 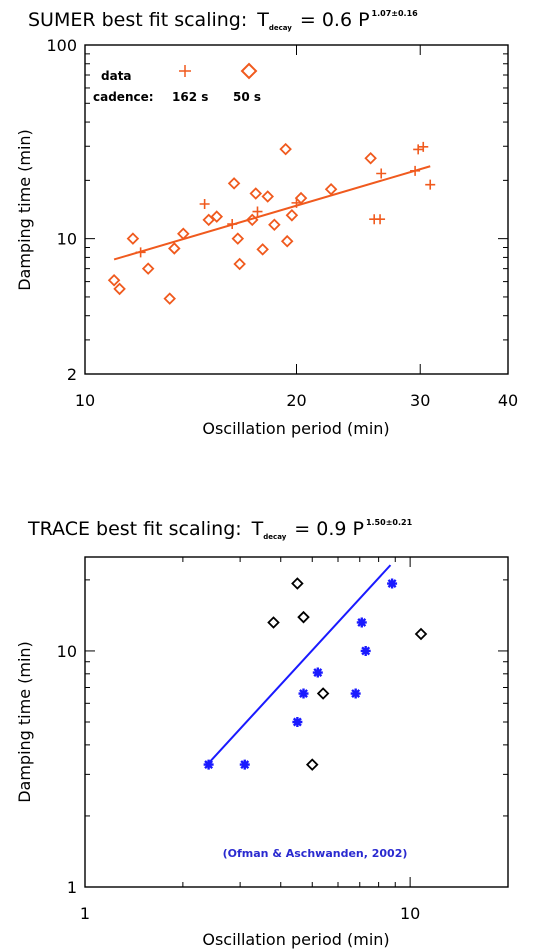 What do you see at coordinates (389, 522) in the screenshot?
I see `trace-title-sup: 1.50±0.21` at bounding box center [389, 522].